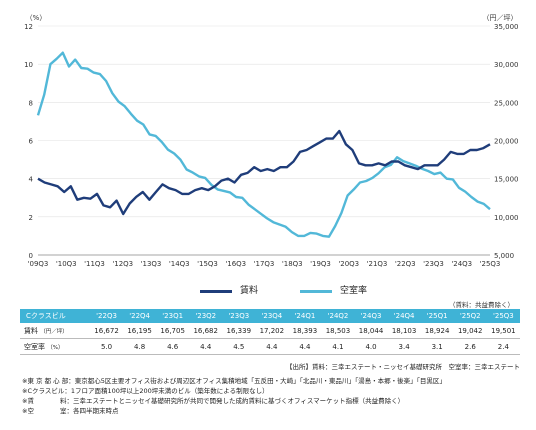 The width and height of the screenshot is (536, 430). I want to click on vacancy-cell: 3.4, so click(404, 346).